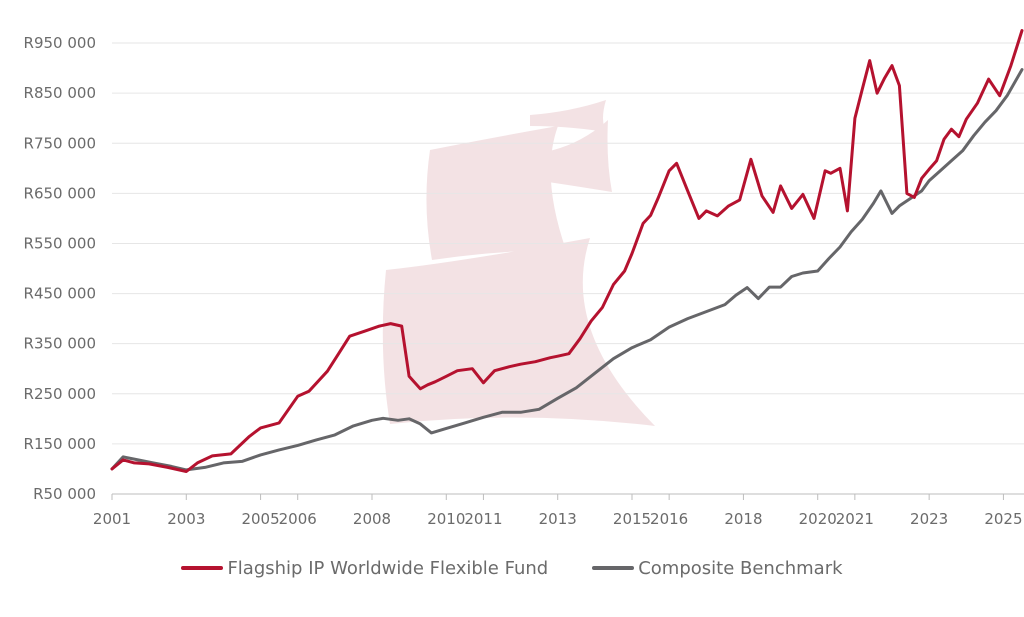  I want to click on legend-item-benchmark: Composite Benchmark, so click(717, 568).